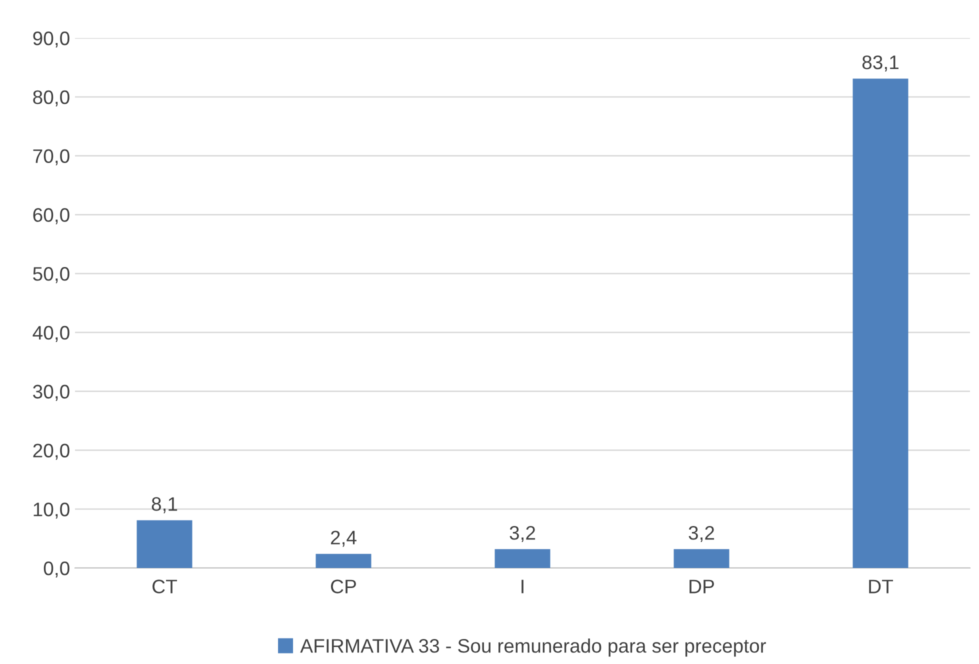  I want to click on legend-label: AFIRMATIVA 33 - Sou remunerado para ser preceptor, so click(533, 647).